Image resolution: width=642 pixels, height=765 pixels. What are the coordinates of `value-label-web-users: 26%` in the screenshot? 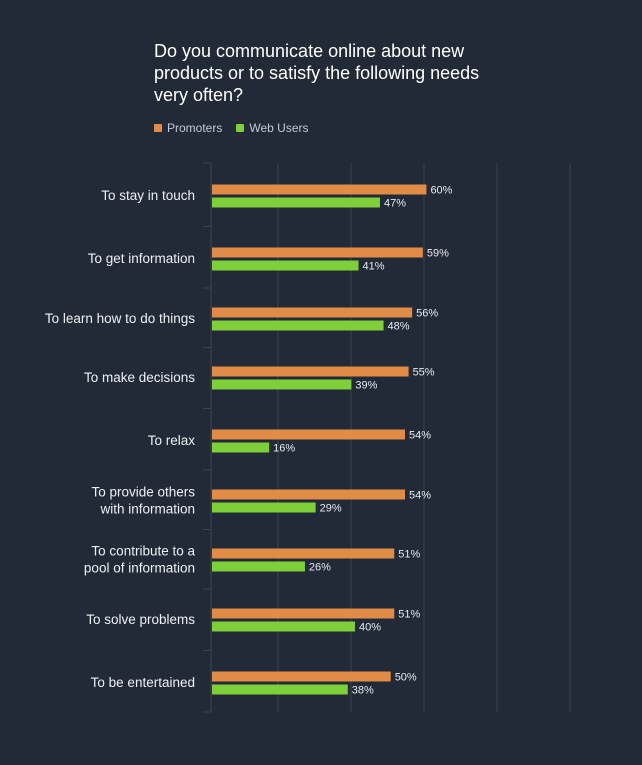 It's located at (320, 568).